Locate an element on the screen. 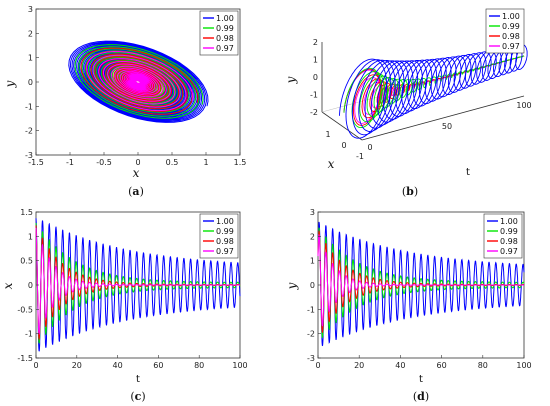  panel-d-xtick-label: 100 is located at coordinates (523, 365).